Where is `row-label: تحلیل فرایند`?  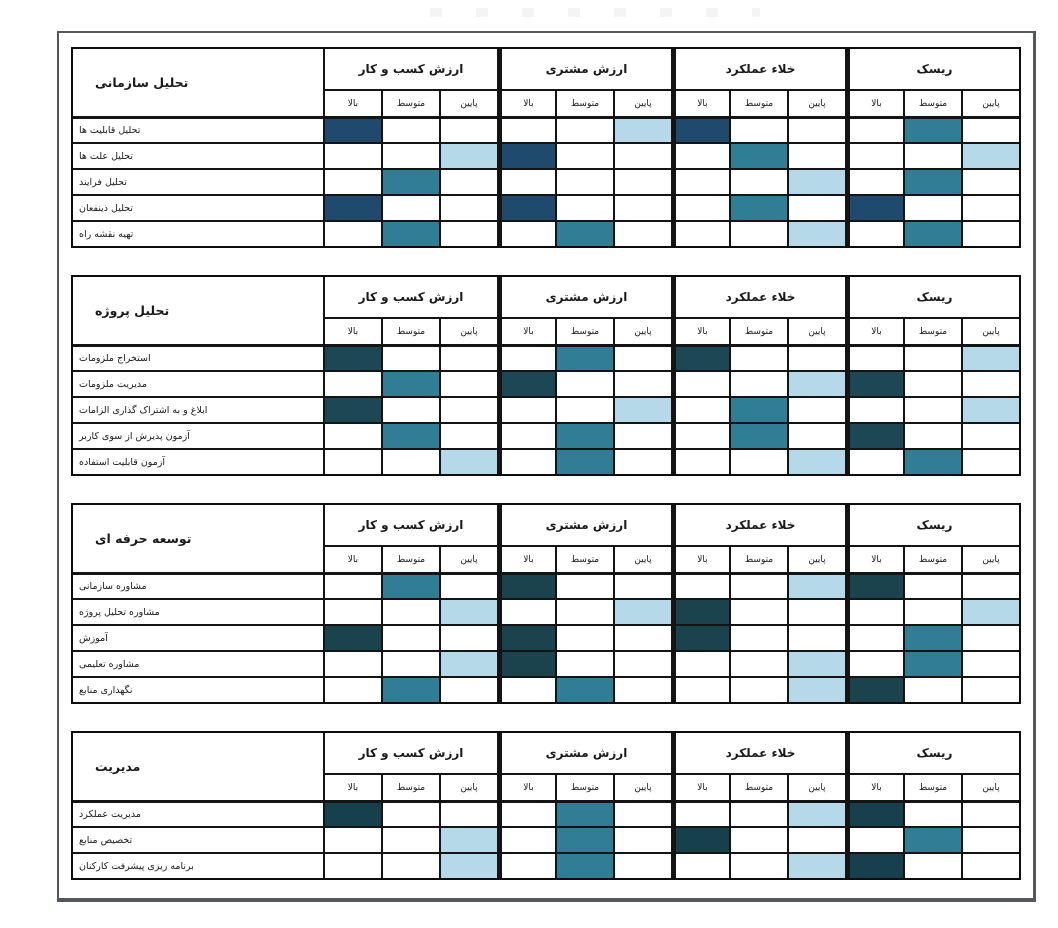 row-label: تحلیل فرایند is located at coordinates (198, 181).